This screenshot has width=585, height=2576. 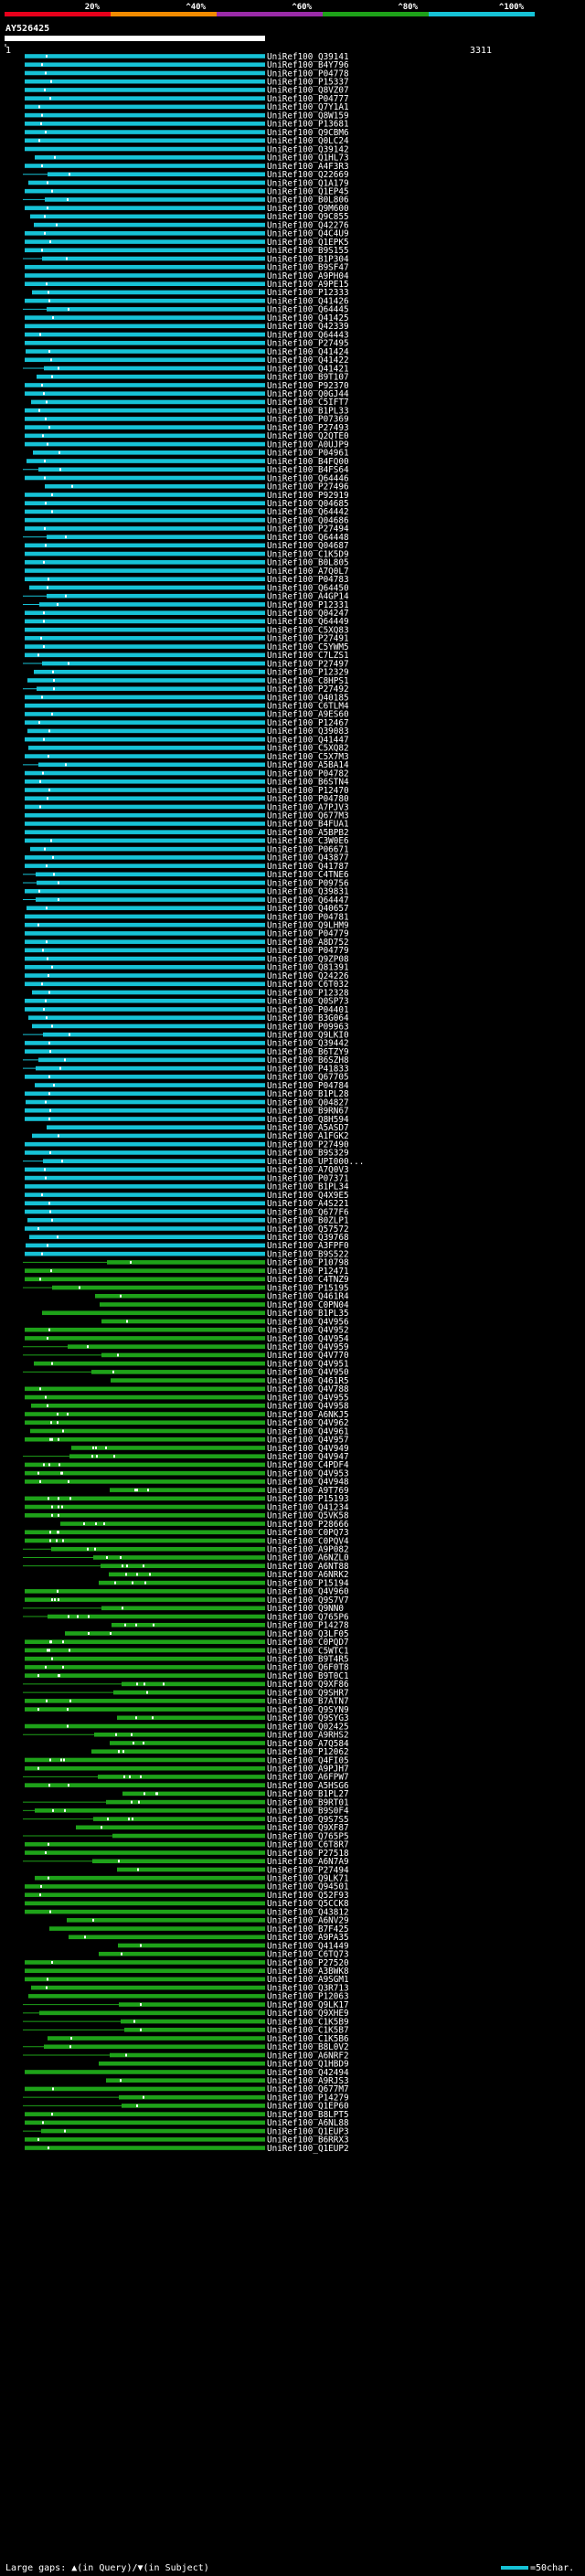 I want to click on hit-row: UniRef100_Q41421, so click(x=186, y=369).